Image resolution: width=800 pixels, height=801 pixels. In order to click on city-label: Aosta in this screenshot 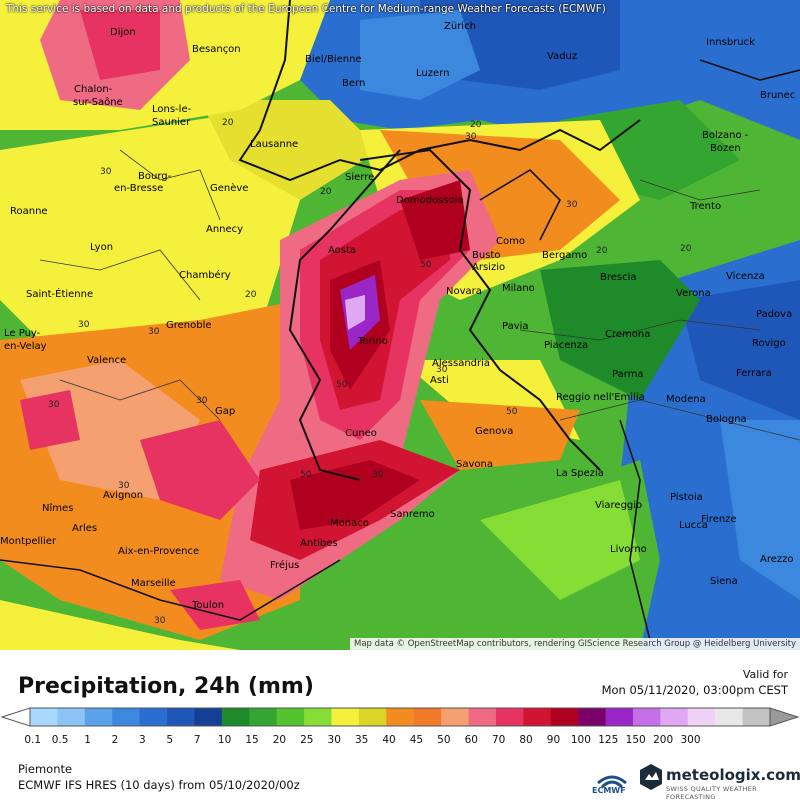, I will do `click(342, 250)`.